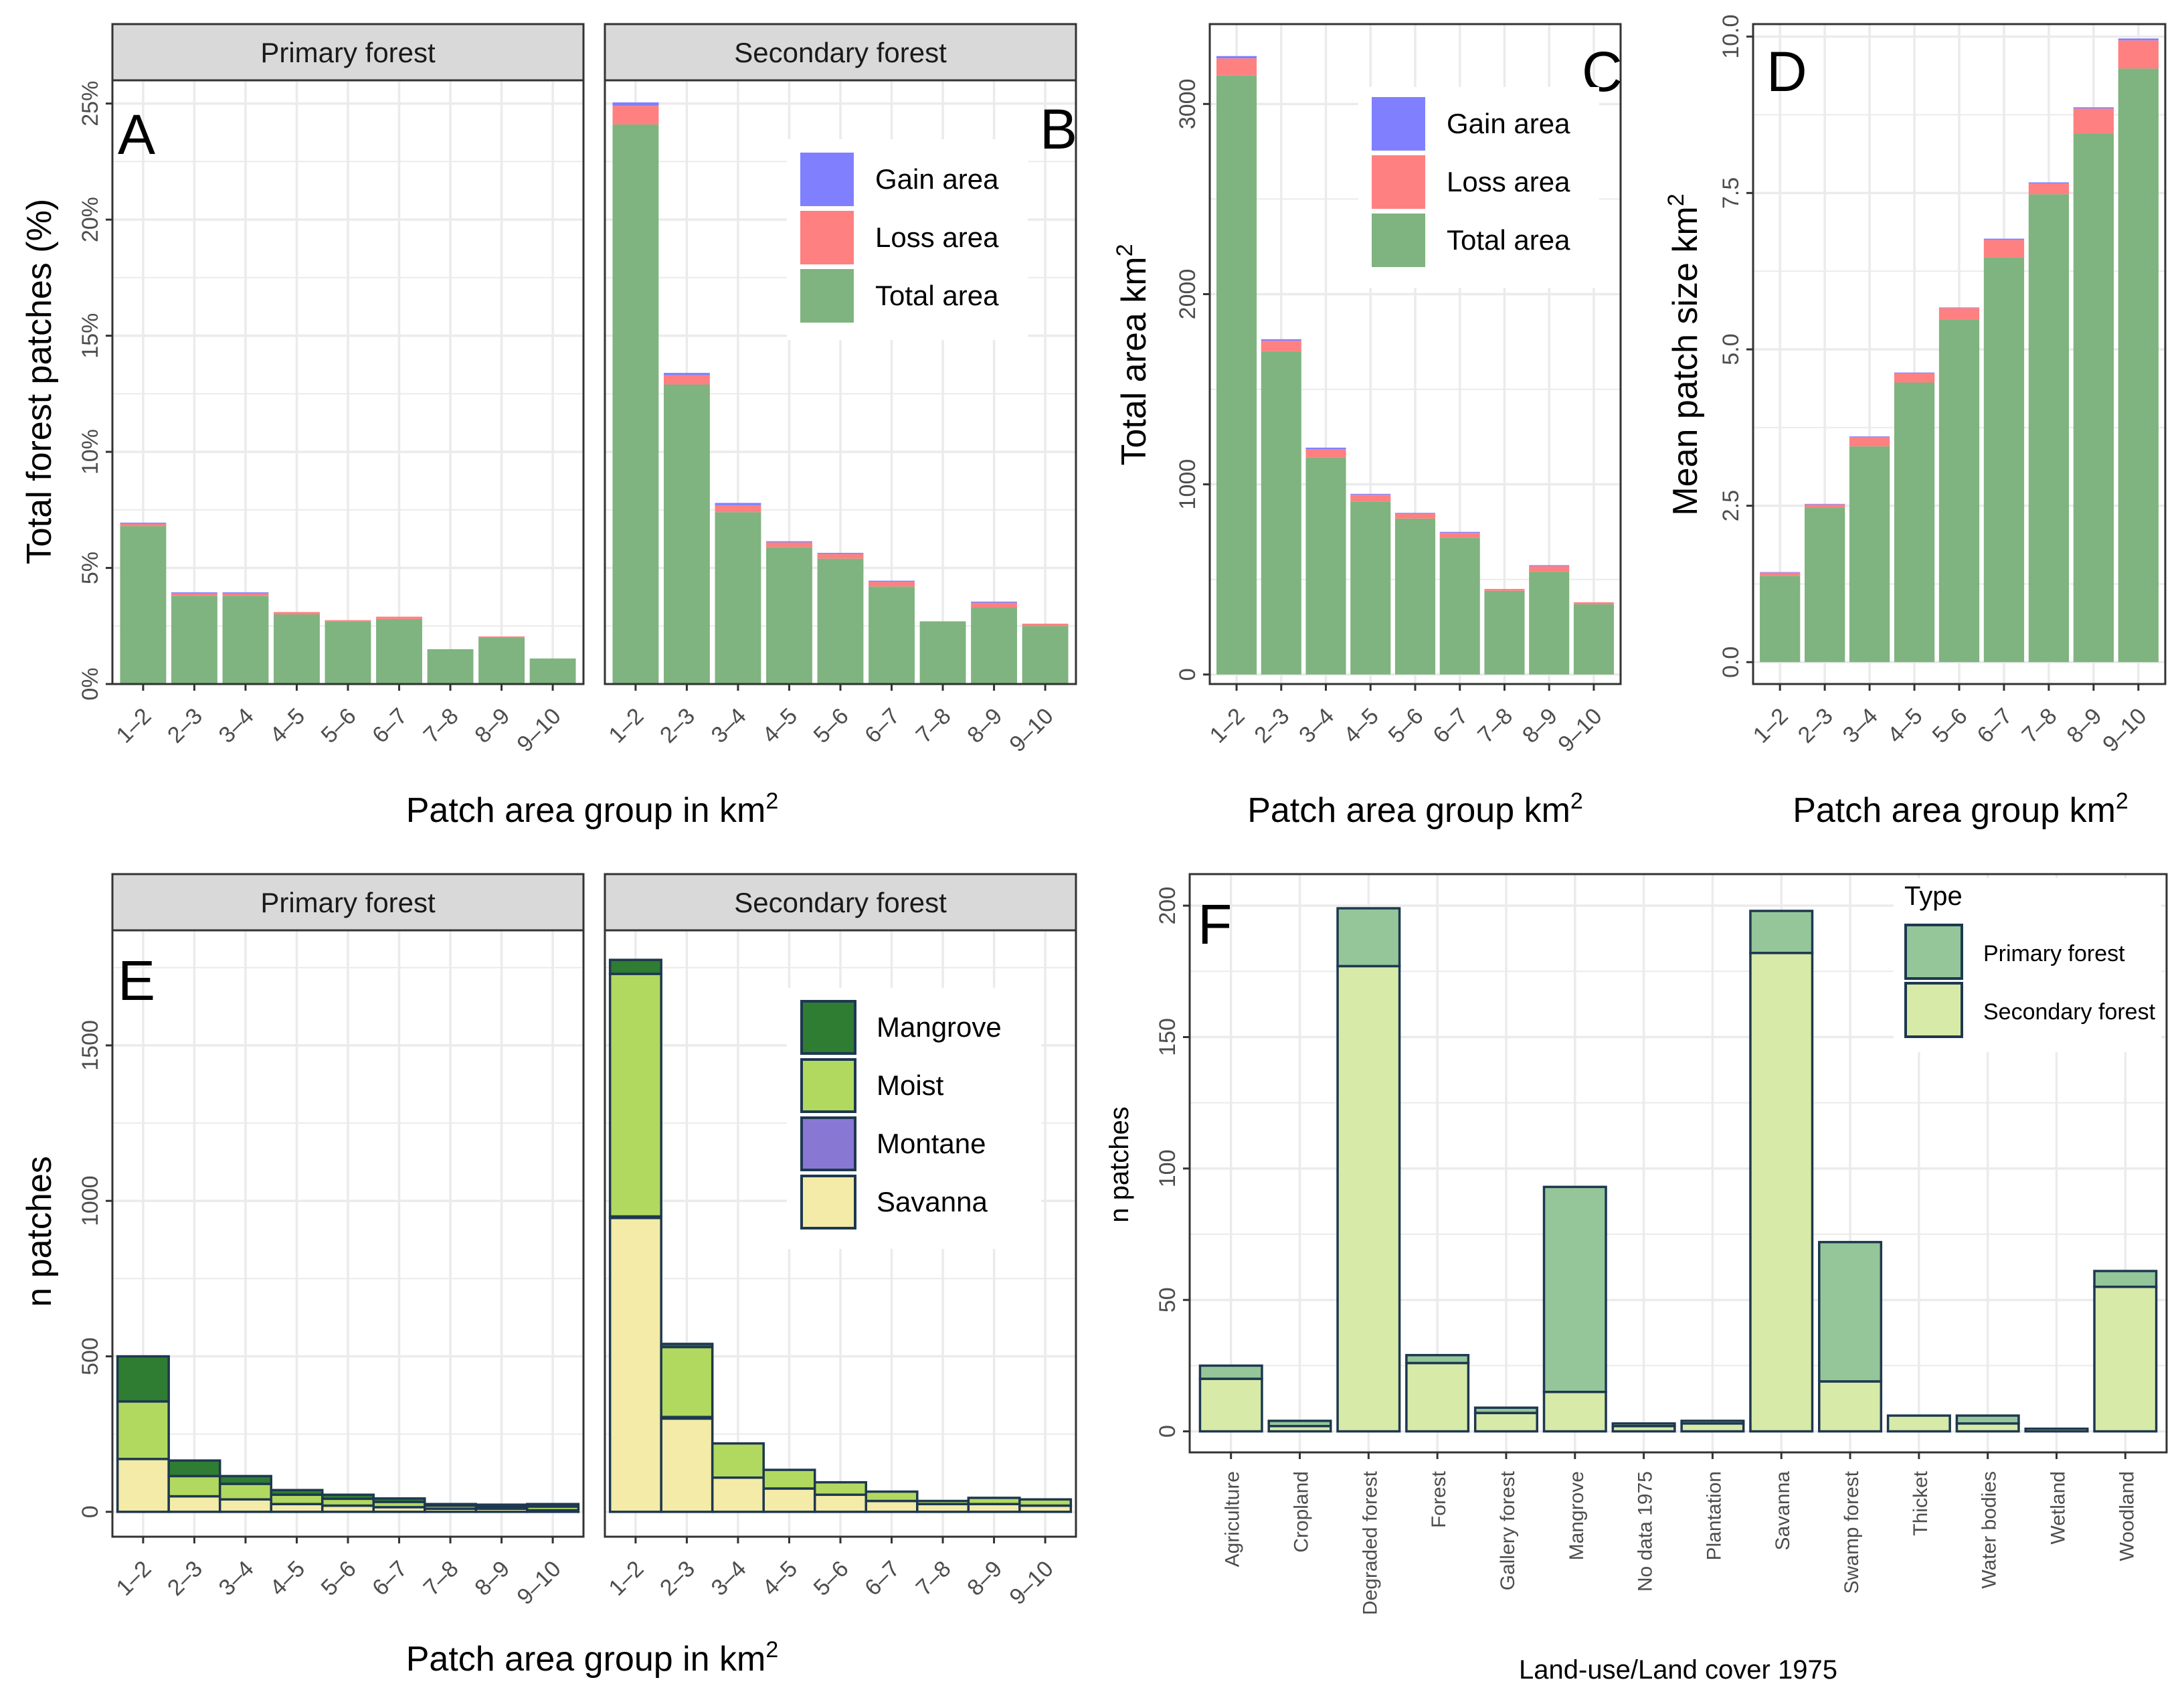 The image size is (2184, 1694). What do you see at coordinates (828, 1085) in the screenshot?
I see `E-legend-key-moist` at bounding box center [828, 1085].